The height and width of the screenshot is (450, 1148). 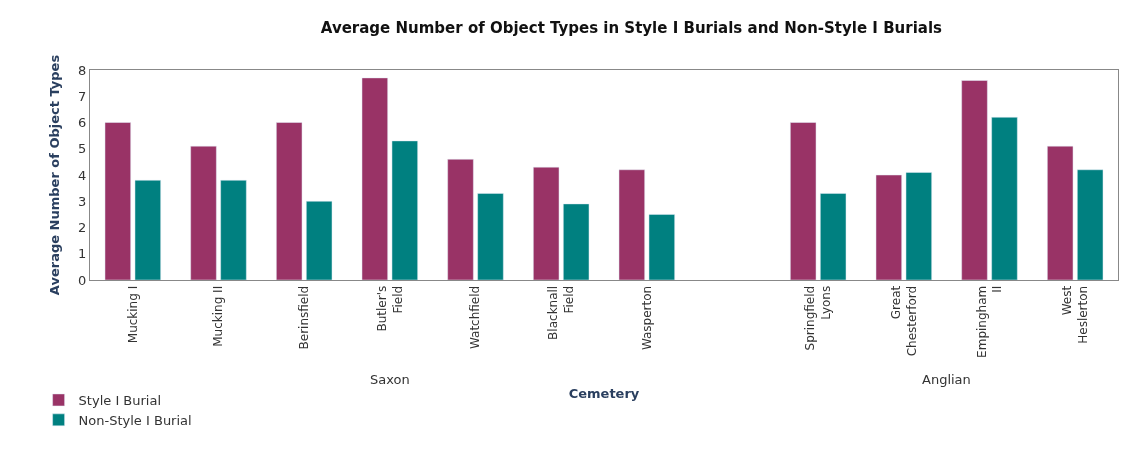 What do you see at coordinates (946, 379) in the screenshot?
I see `text: Anglian` at bounding box center [946, 379].